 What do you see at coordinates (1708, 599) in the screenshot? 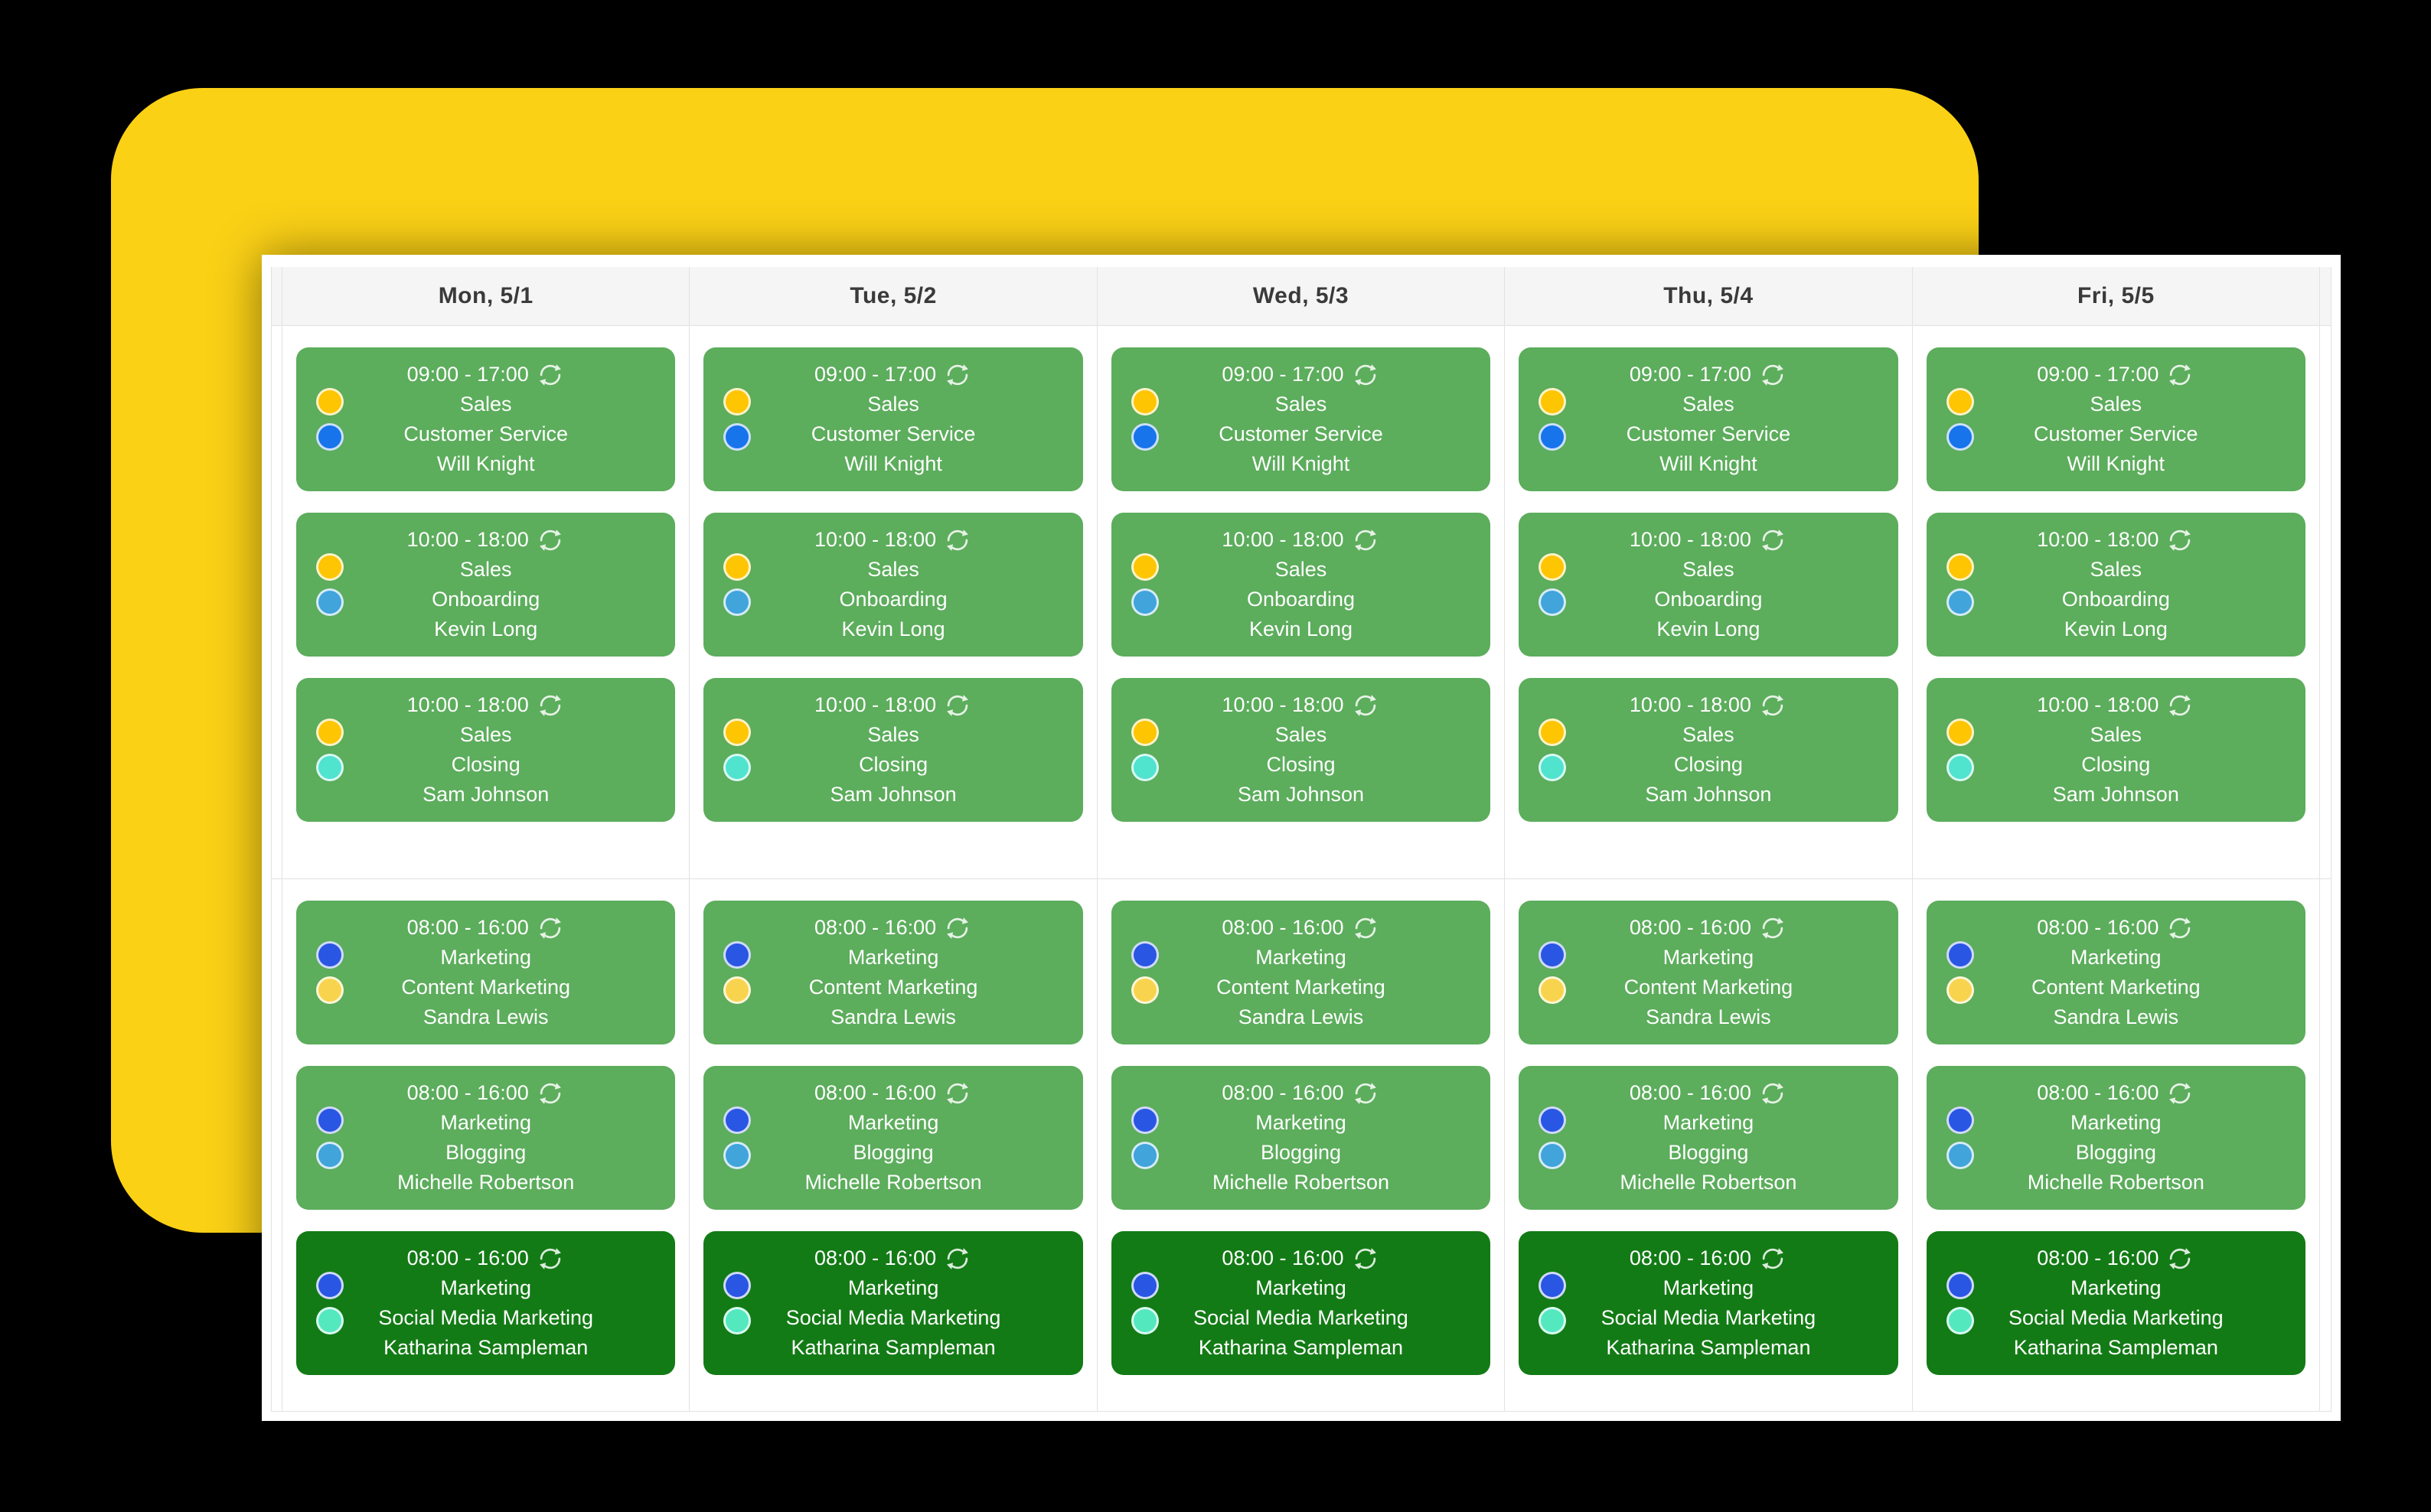
I see `shift-role: Onboarding` at bounding box center [1708, 599].